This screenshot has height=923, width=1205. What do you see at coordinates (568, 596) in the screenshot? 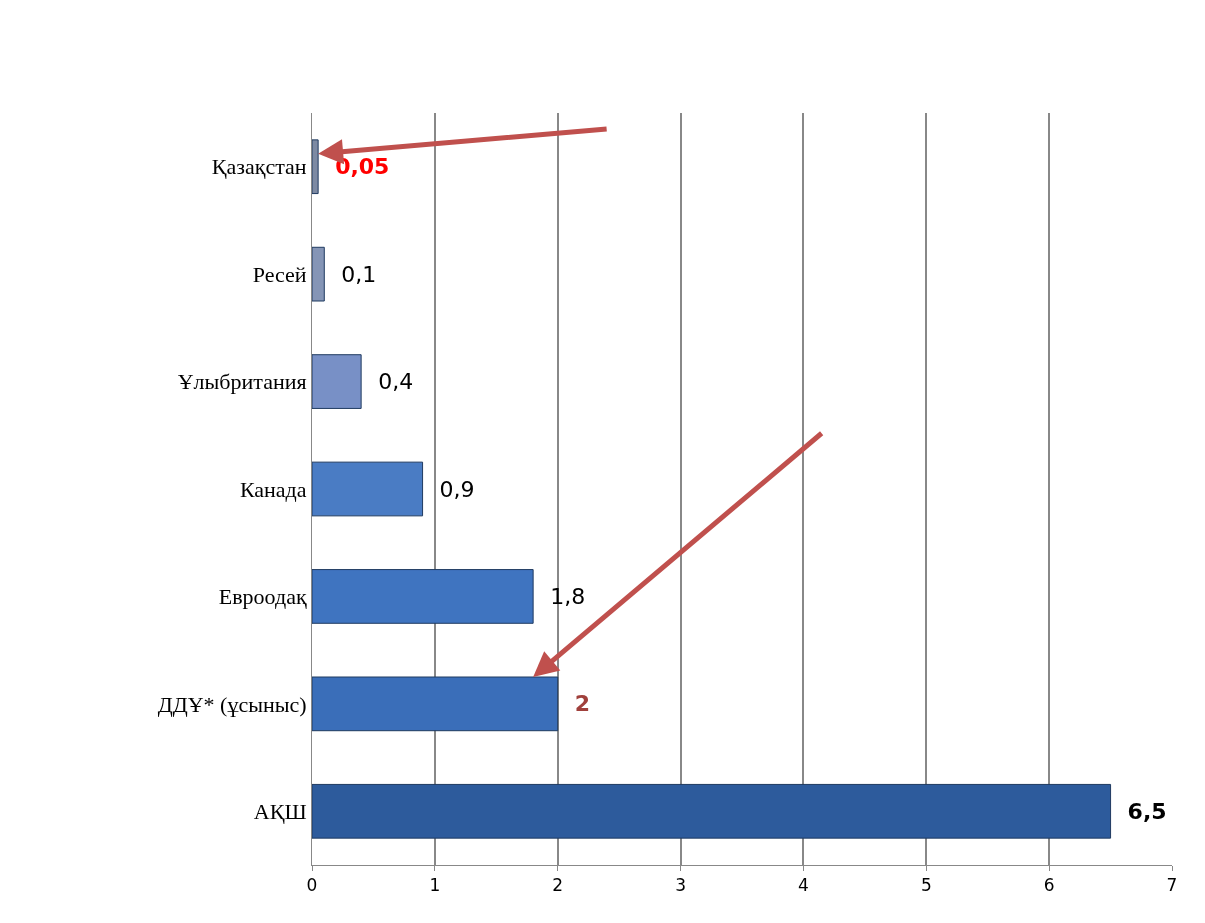
I see `data-label: 1,8` at bounding box center [568, 596].